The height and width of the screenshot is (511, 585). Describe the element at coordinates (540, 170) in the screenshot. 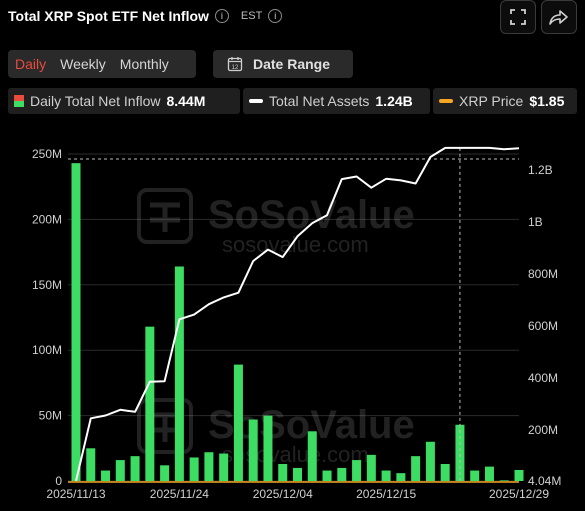

I see `y-right-tick-label: 1.2B` at that location.